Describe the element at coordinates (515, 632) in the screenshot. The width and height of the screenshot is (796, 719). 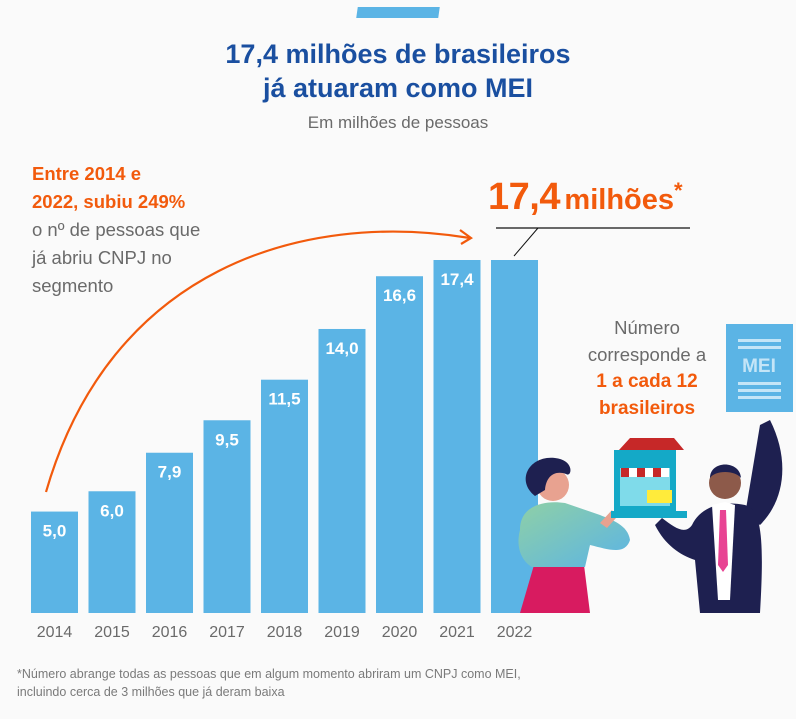
I see `x-tick-label: 2022` at that location.